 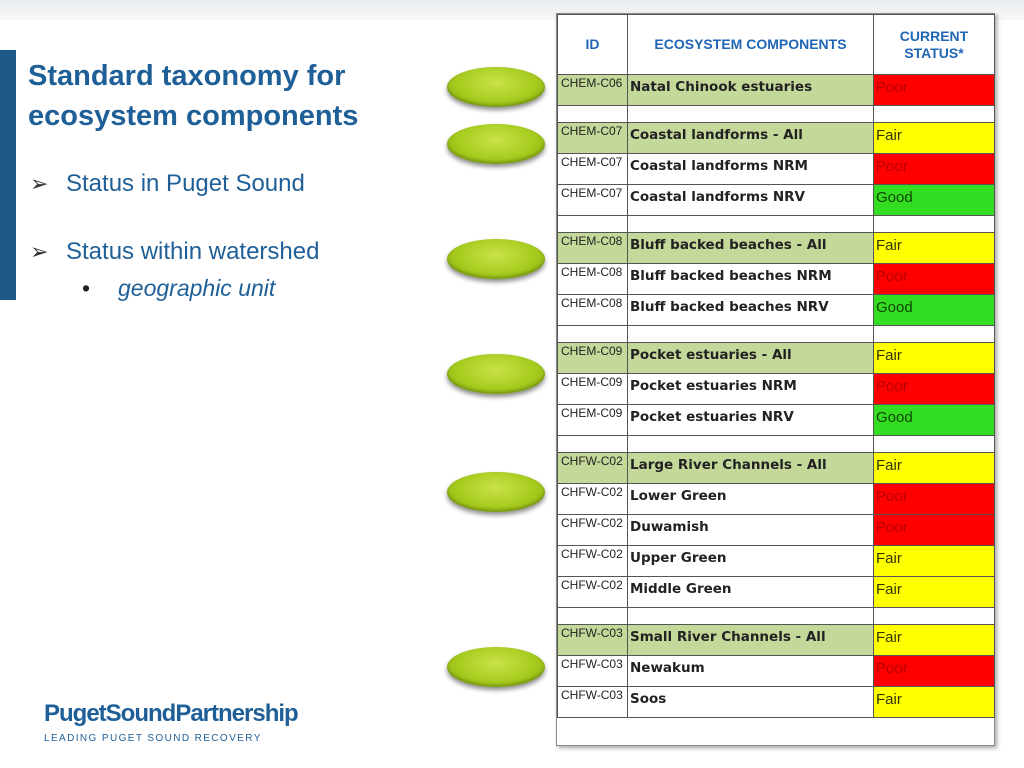 I want to click on cell-component: Coastal landforms - All, so click(x=750, y=138).